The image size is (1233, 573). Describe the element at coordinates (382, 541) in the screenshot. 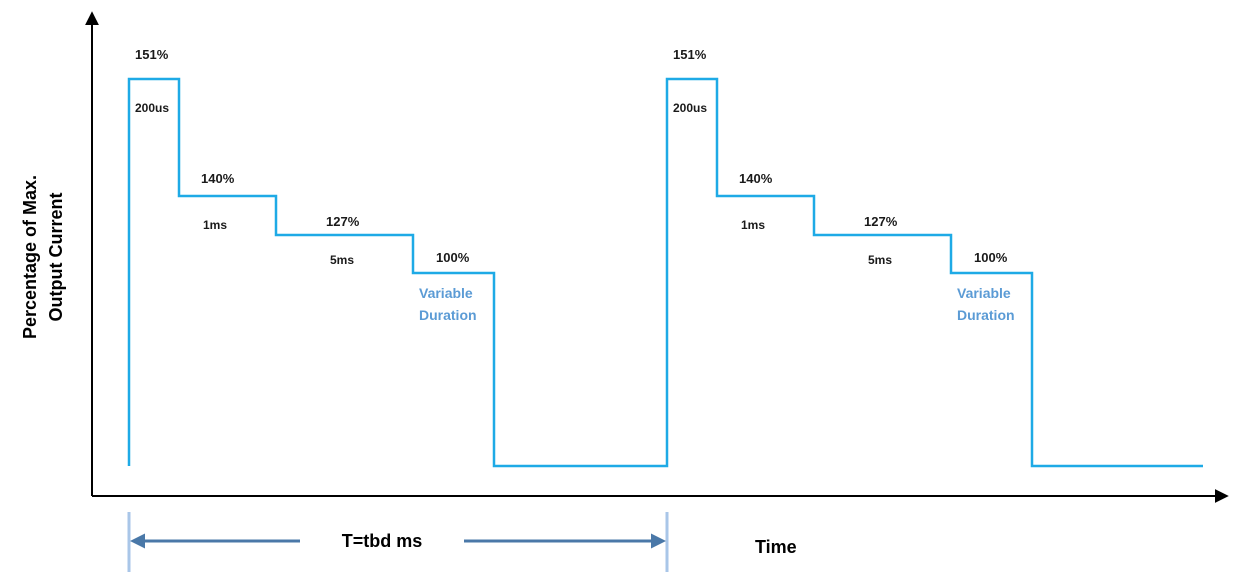

I see `period-label: T=tbd ms` at that location.